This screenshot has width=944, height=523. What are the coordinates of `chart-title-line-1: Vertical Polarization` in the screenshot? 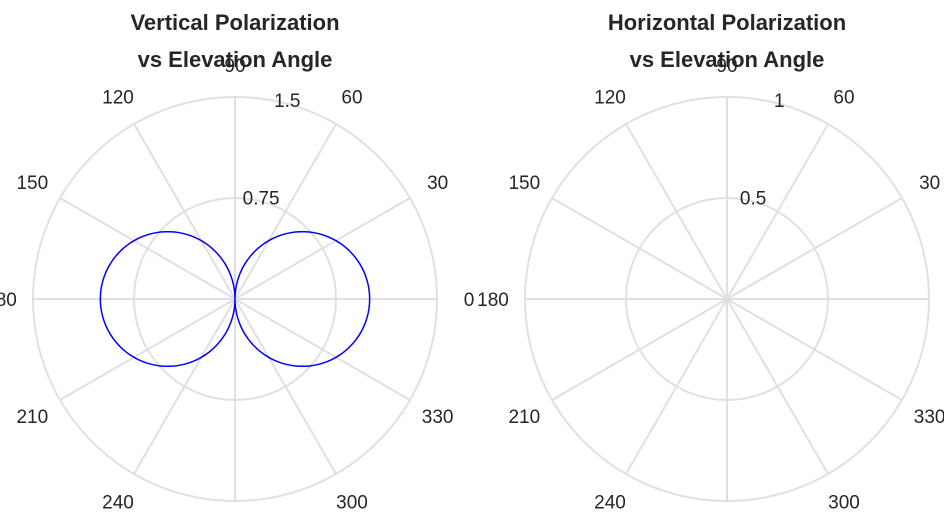 It's located at (234, 22).